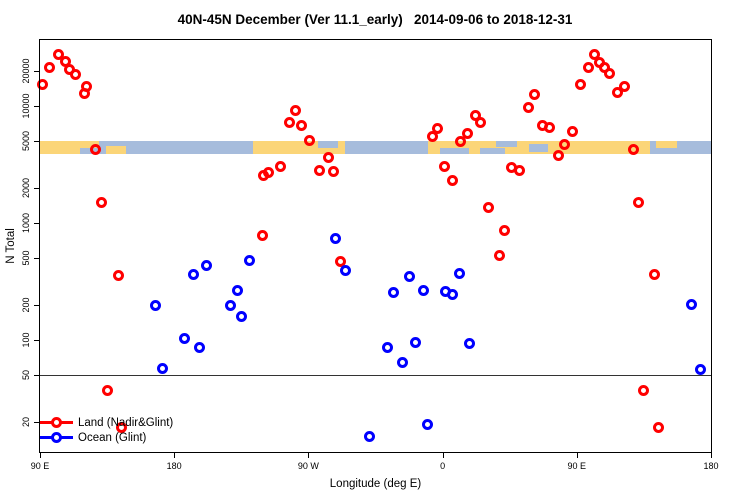 This screenshot has height=500, width=750. I want to click on y-tick-label: 100, so click(26, 340).